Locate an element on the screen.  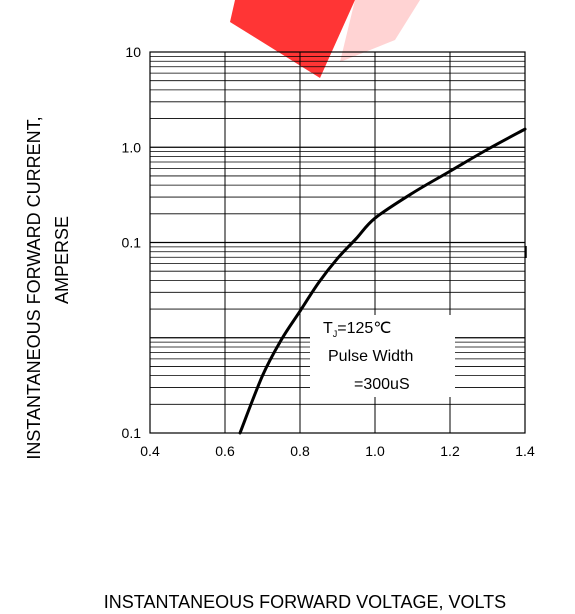
annotation-tj-prefix: T is located at coordinates (328, 328).